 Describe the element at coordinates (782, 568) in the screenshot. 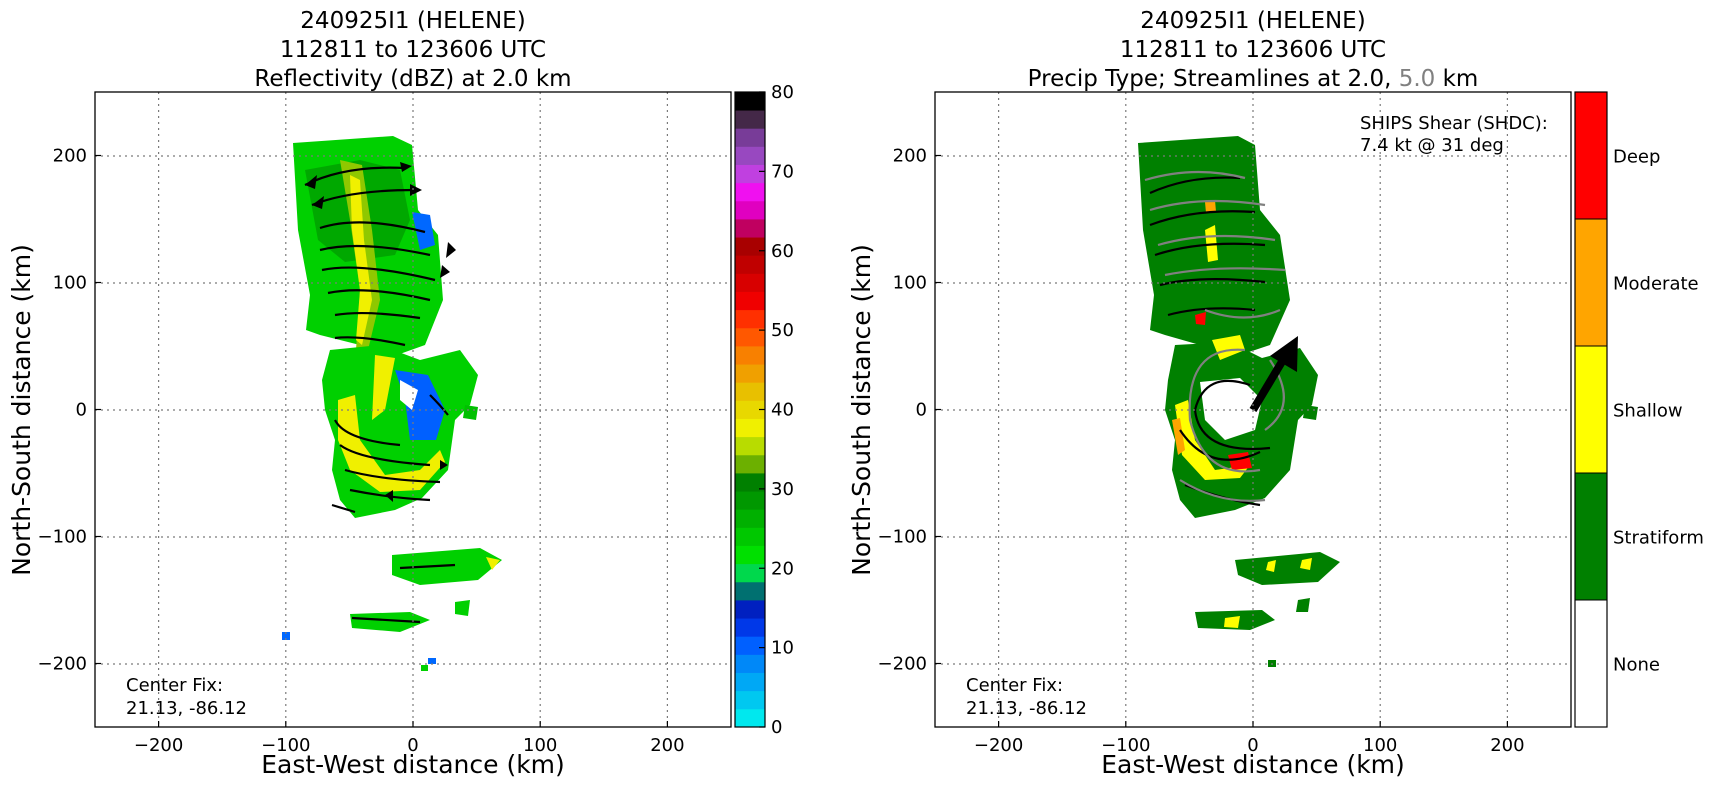

I see `colorbar-tick-label: 20` at that location.